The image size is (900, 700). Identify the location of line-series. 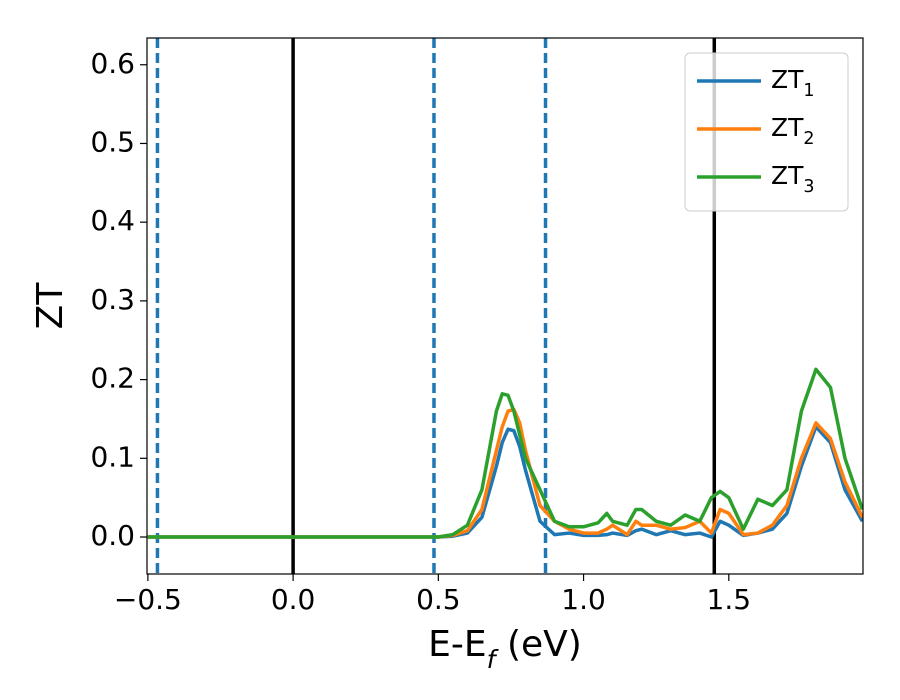
(505, 482).